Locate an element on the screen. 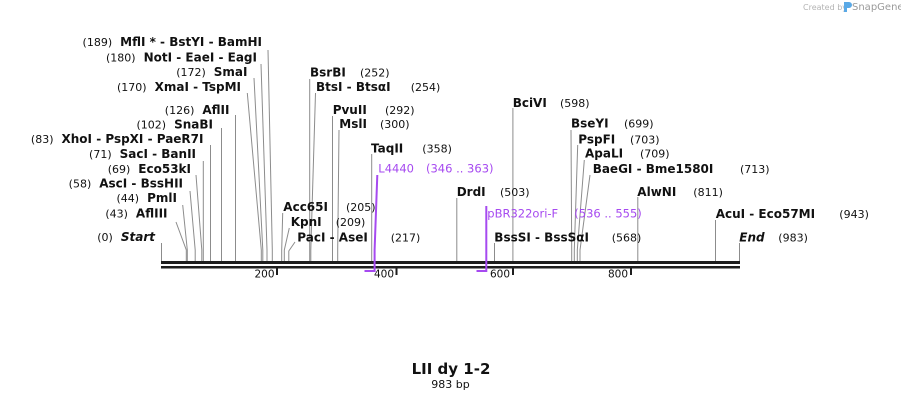 Image resolution: width=901 pixels, height=400 pixels. brand-name: SnapGene is located at coordinates (876, 7).